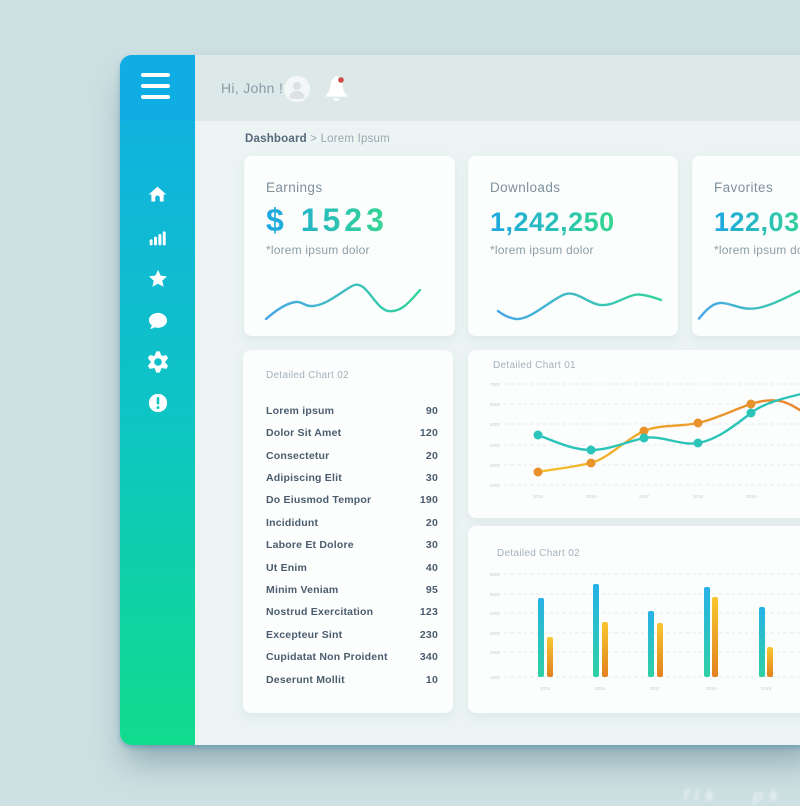  Describe the element at coordinates (495, 384) in the screenshot. I see `svg-text: 7000` at that location.